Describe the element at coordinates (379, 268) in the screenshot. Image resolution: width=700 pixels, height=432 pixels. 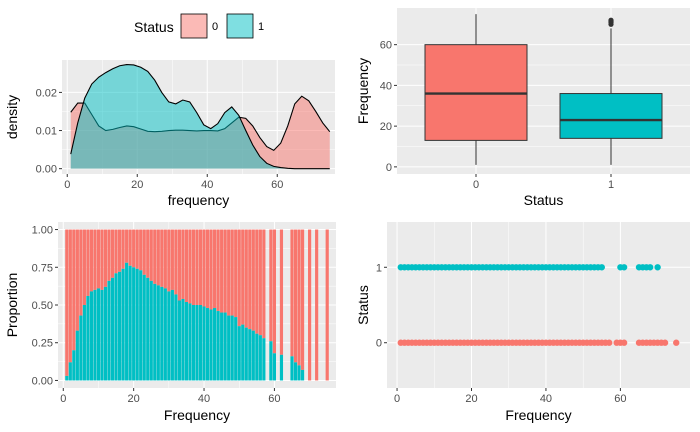
I see `y-tick-label: 1` at that location.